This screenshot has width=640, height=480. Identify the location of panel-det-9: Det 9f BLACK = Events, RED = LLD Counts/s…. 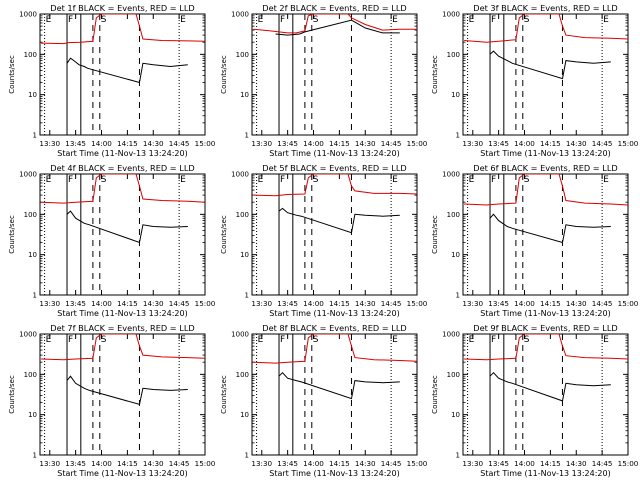
(535, 400).